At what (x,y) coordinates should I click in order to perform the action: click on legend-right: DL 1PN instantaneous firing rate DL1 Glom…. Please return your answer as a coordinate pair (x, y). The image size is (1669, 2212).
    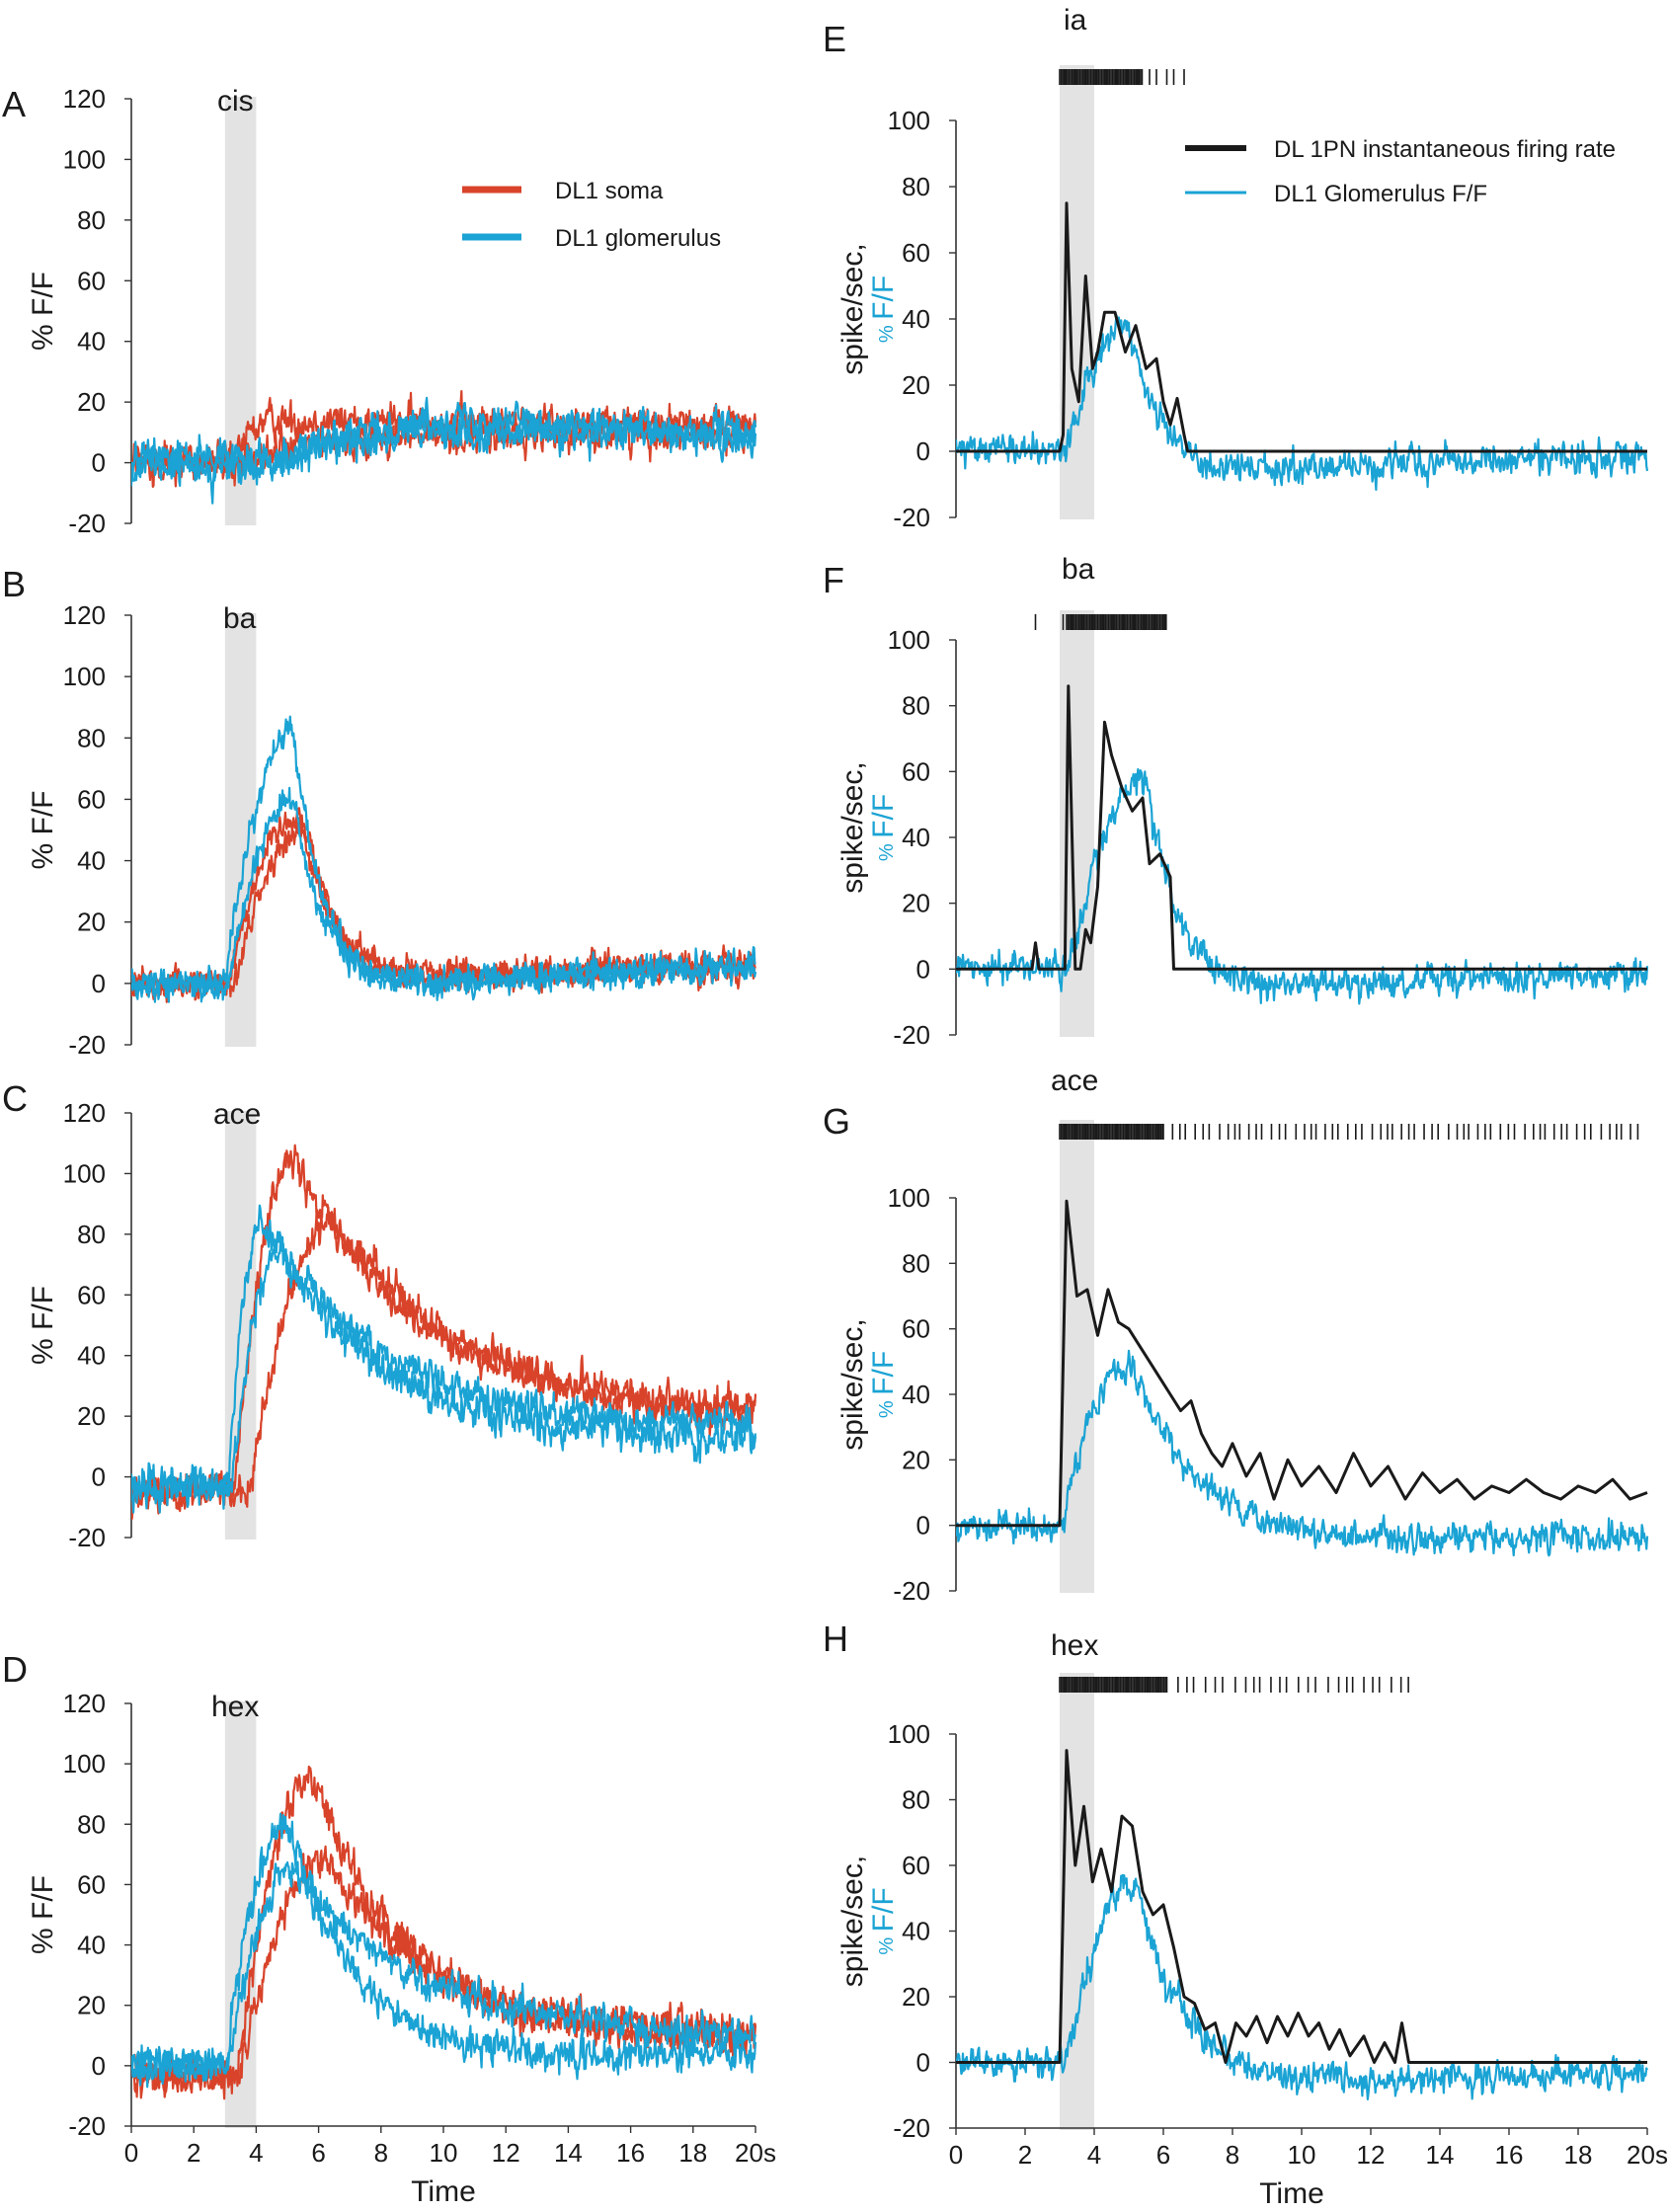
    Looking at the image, I should click on (1400, 171).